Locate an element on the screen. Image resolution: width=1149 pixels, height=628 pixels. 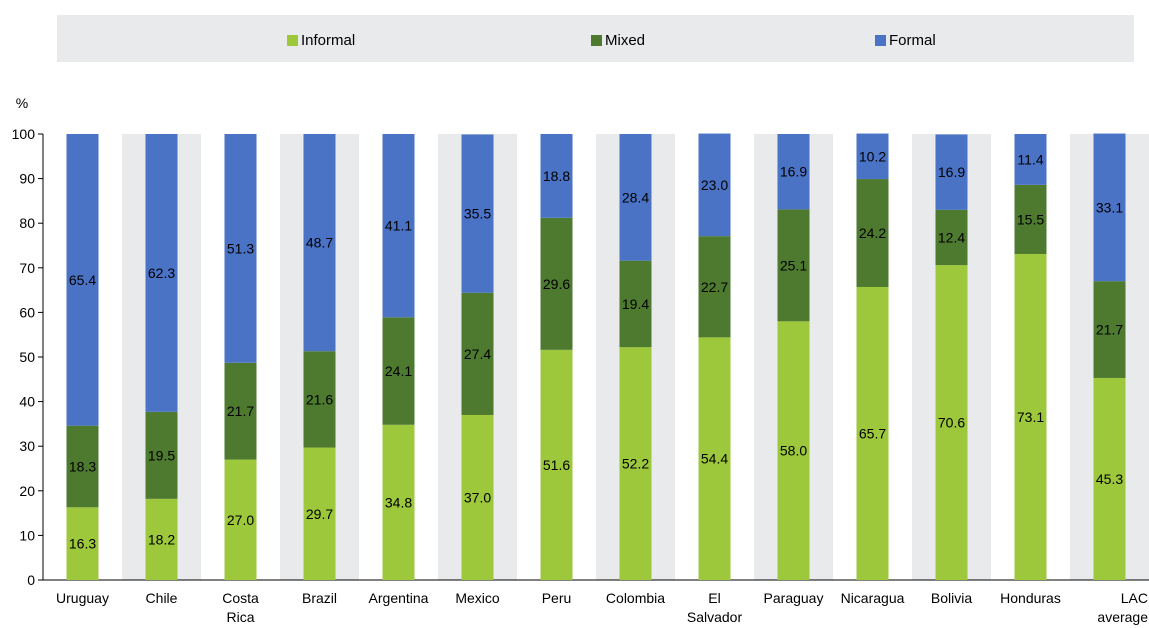
category-label: Nicaragua is located at coordinates (873, 598).